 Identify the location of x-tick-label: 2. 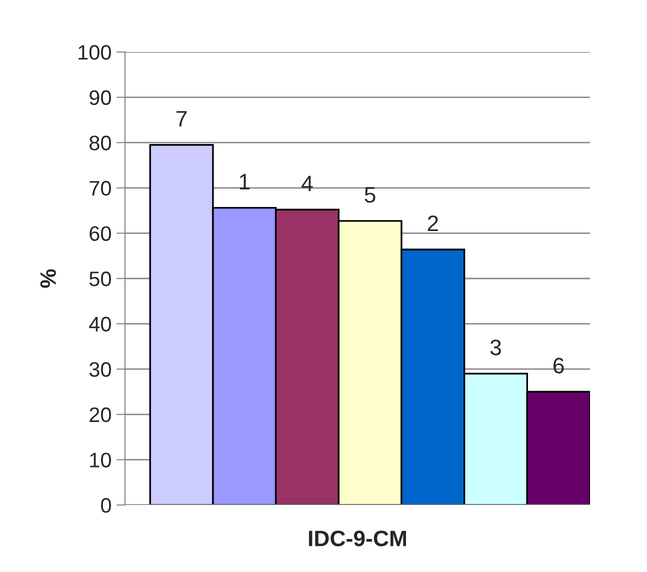
(433, 223).